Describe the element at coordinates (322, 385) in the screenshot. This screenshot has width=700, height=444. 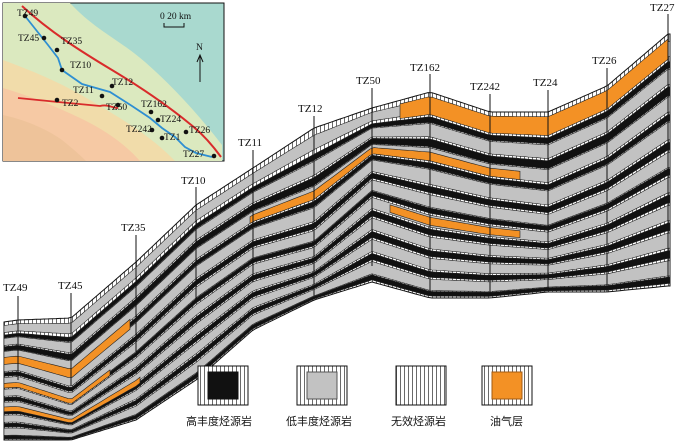
I see `legend-swatch-low` at that location.